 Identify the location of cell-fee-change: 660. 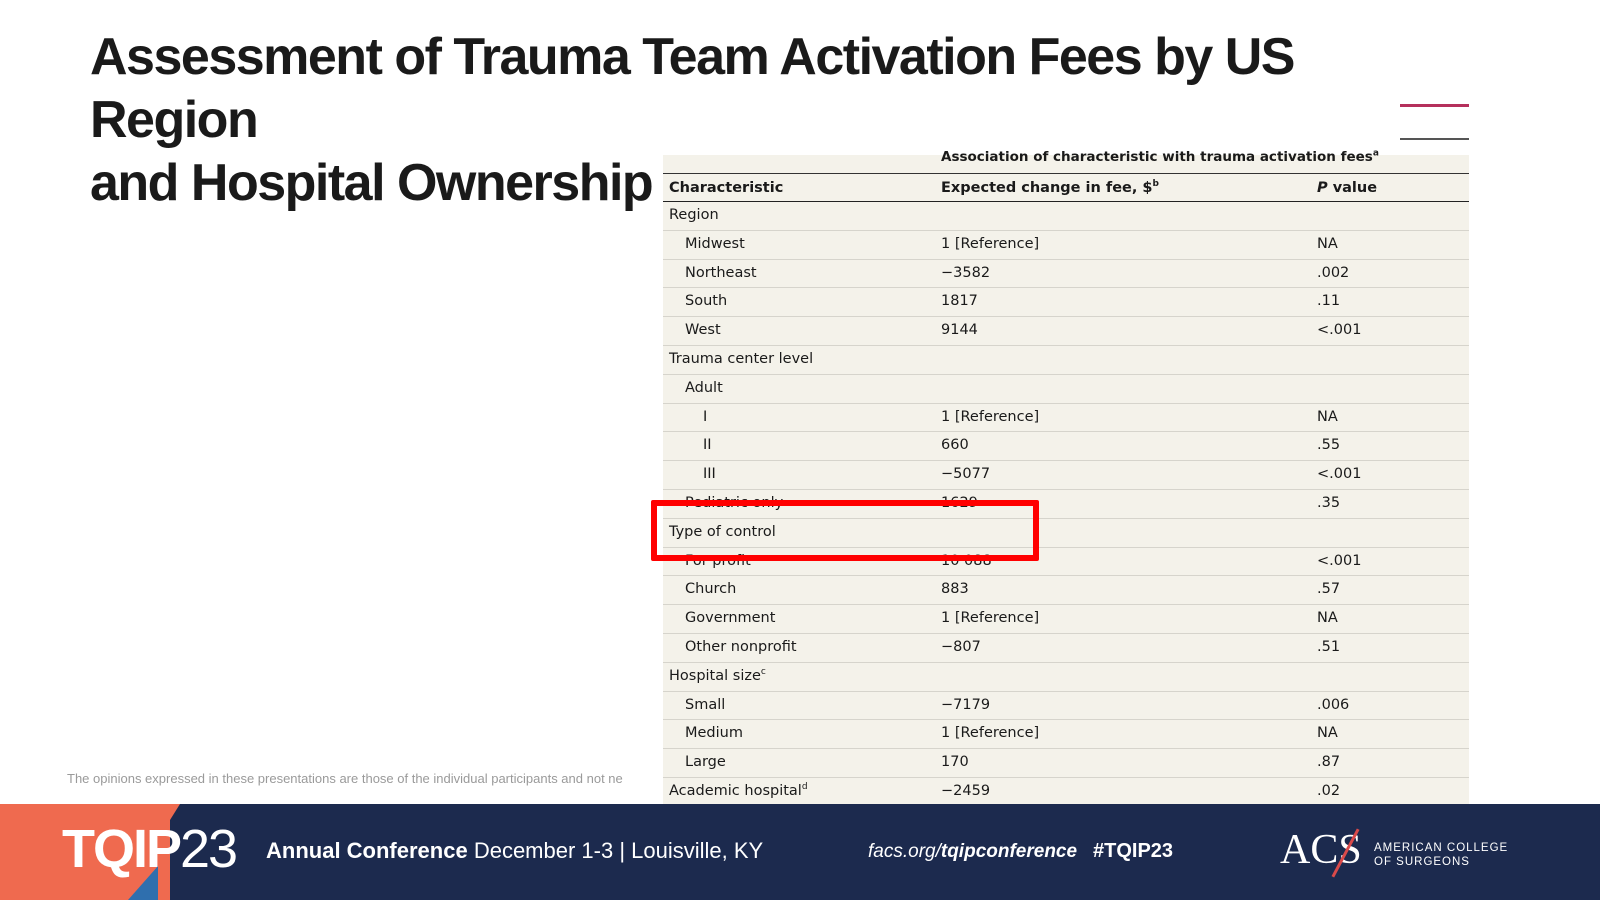
(955, 445).